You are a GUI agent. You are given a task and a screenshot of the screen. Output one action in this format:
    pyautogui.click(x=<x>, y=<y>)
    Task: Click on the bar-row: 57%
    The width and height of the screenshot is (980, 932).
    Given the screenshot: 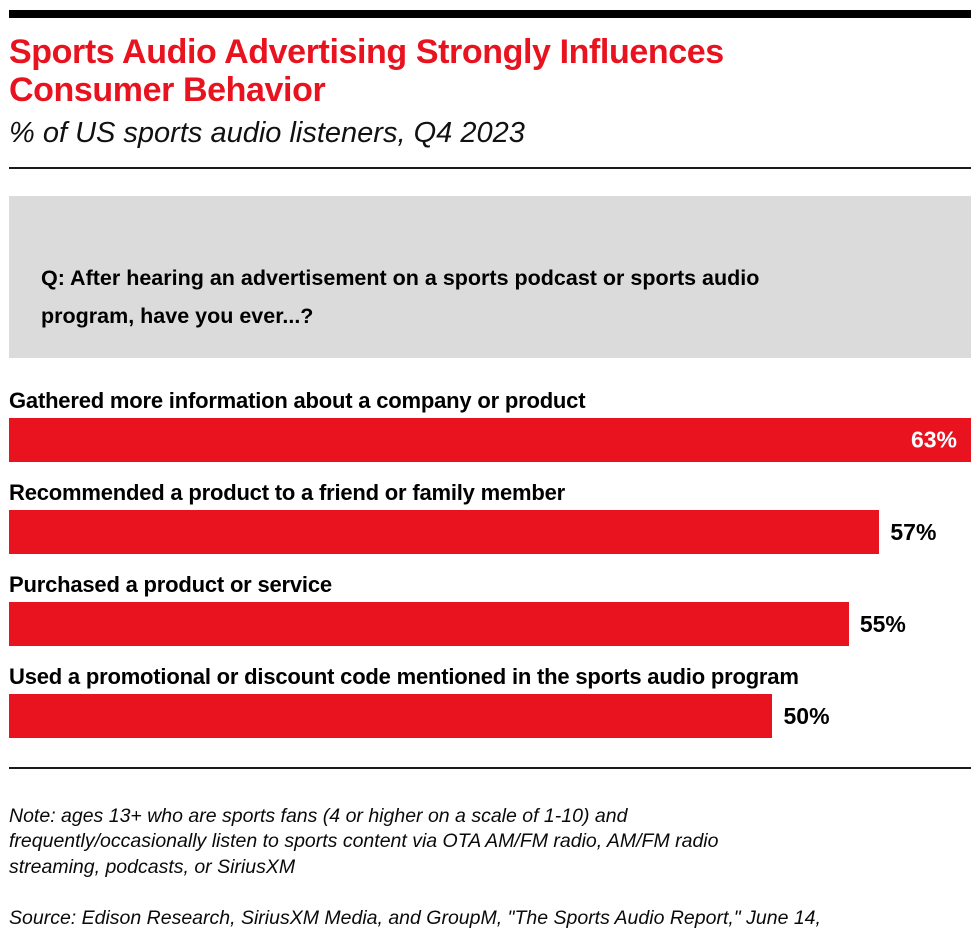 What is the action you would take?
    pyautogui.click(x=490, y=532)
    